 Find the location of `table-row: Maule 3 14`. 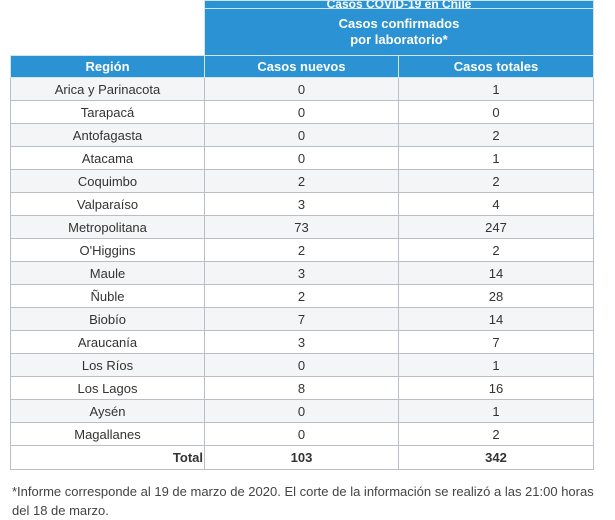

table-row: Maule 3 14 is located at coordinates (302, 273).